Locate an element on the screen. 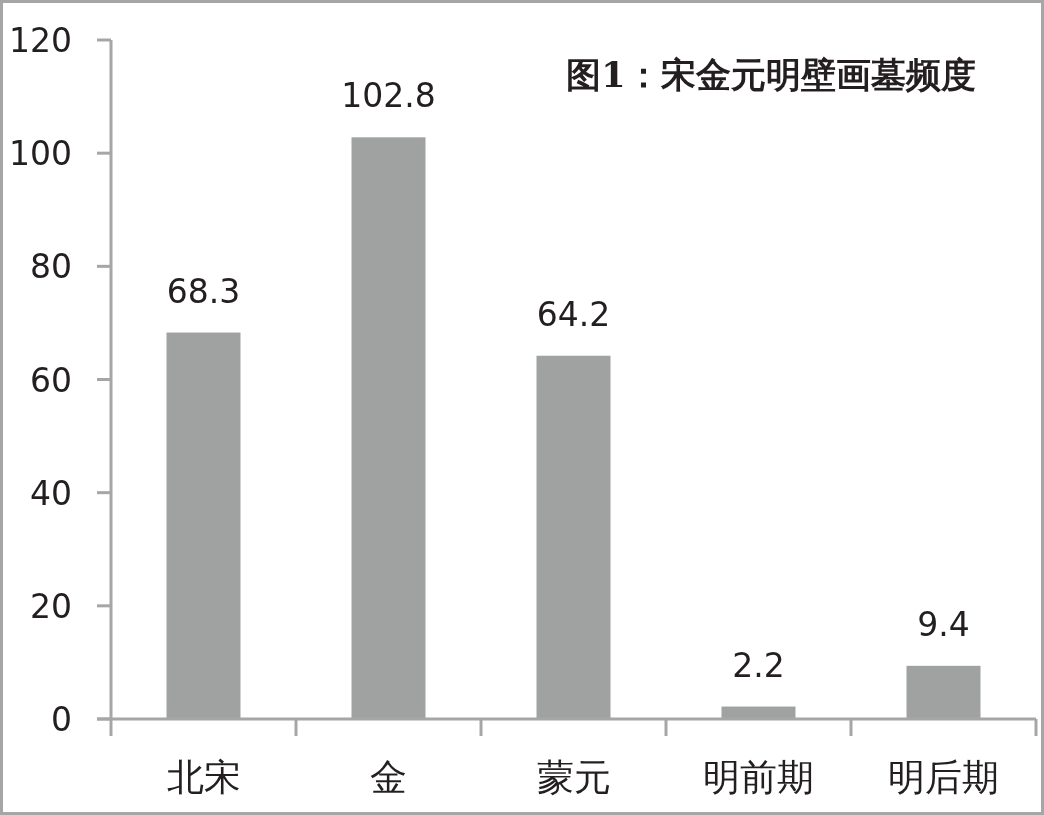 This screenshot has width=1044, height=815. data-label: 9.4 is located at coordinates (943, 624).